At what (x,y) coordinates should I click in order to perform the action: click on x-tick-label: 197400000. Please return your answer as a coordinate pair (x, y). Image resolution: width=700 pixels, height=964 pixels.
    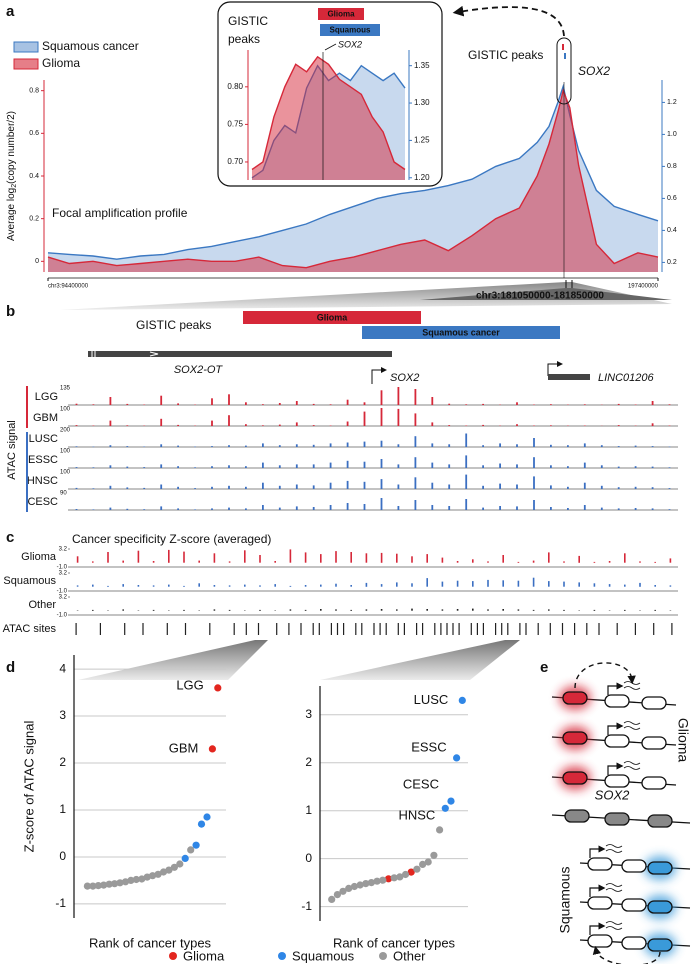
    Looking at the image, I should click on (643, 287).